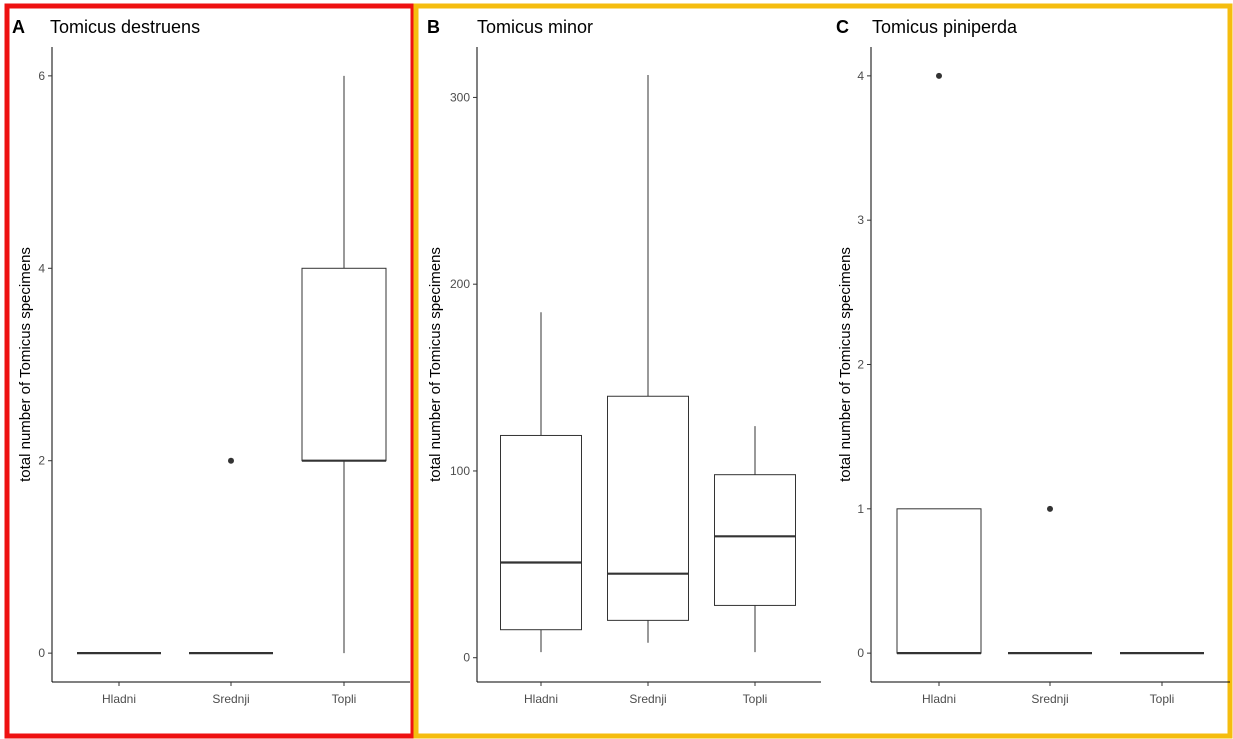 This screenshot has height=739, width=1233. I want to click on y-tick-label: 200, so click(460, 284).